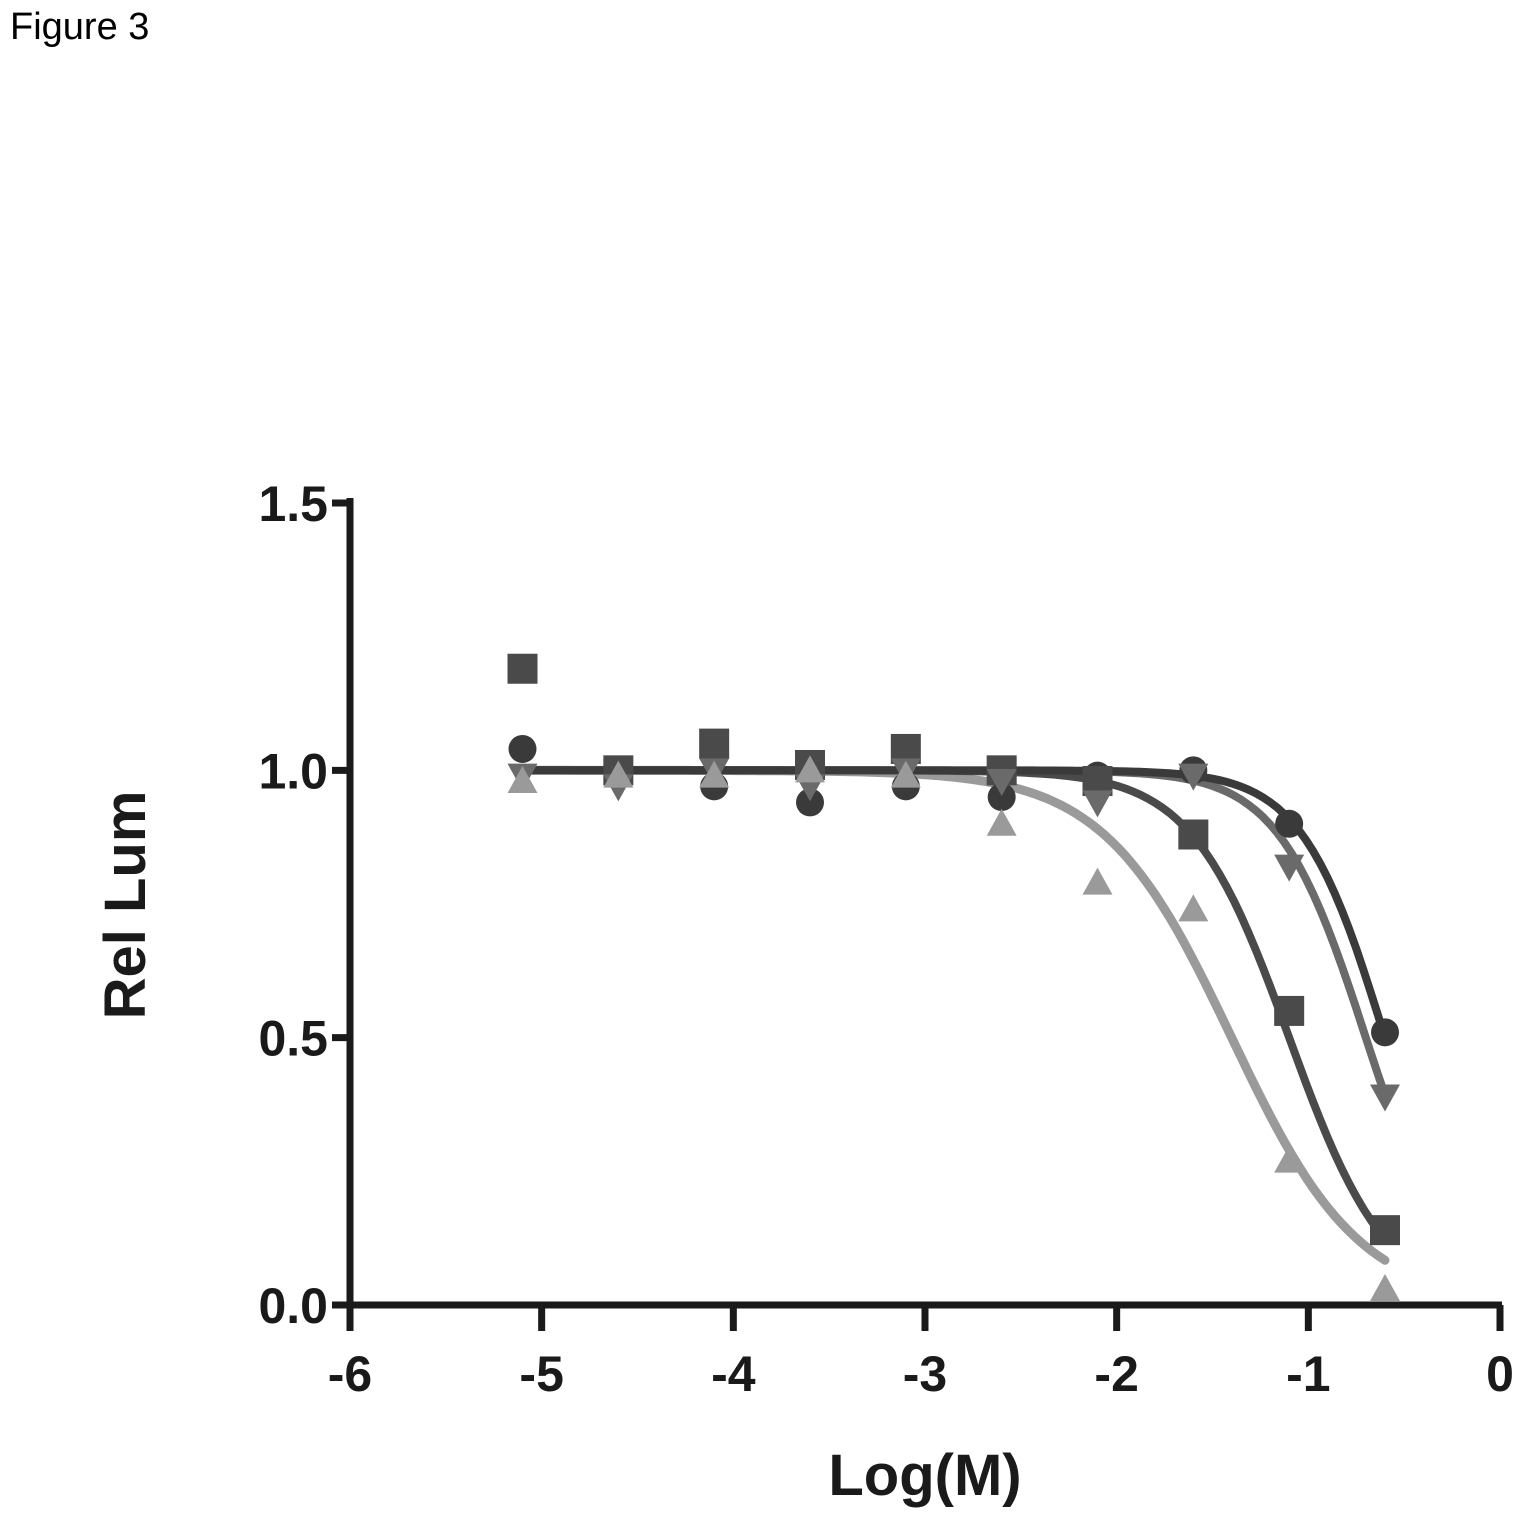 Image resolution: width=1532 pixels, height=1529 pixels. Describe the element at coordinates (293, 1039) in the screenshot. I see `y-tick-label: 0.5` at that location.